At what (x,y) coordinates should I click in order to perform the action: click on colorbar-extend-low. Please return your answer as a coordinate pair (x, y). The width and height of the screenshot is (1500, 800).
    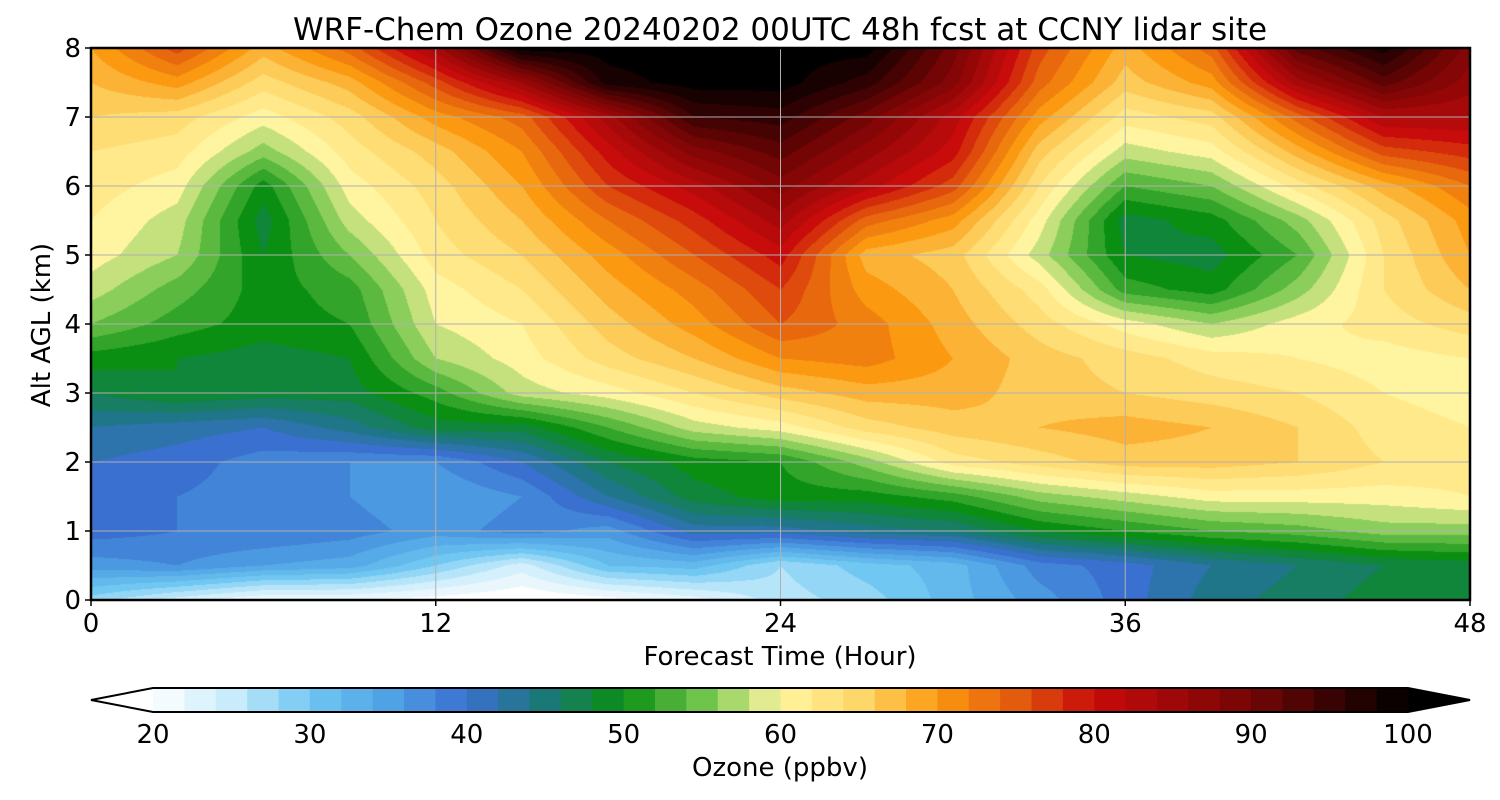
    Looking at the image, I should click on (122, 700).